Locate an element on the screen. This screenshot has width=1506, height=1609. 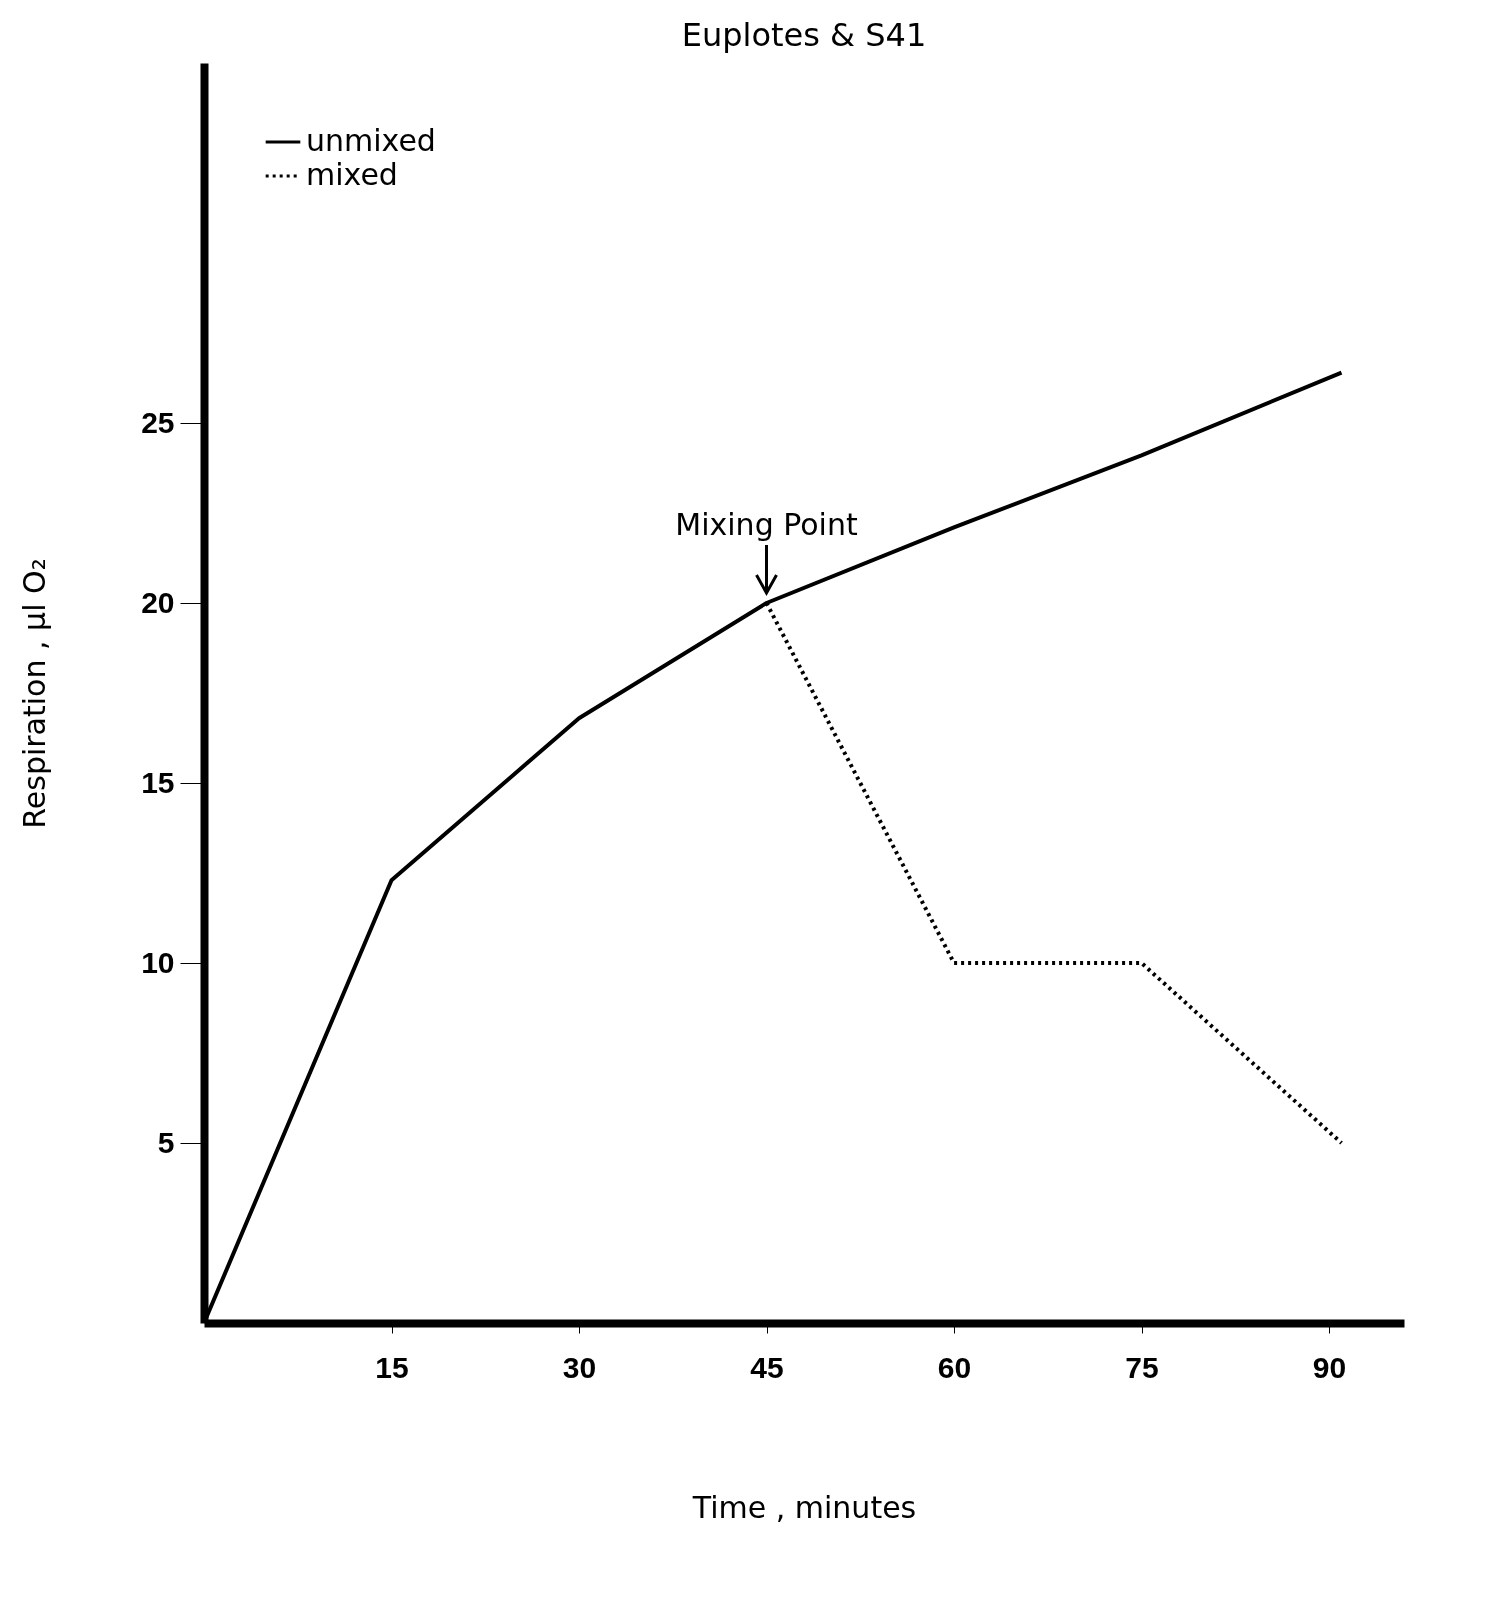
y-tick-label: 25 is located at coordinates (158, 422).